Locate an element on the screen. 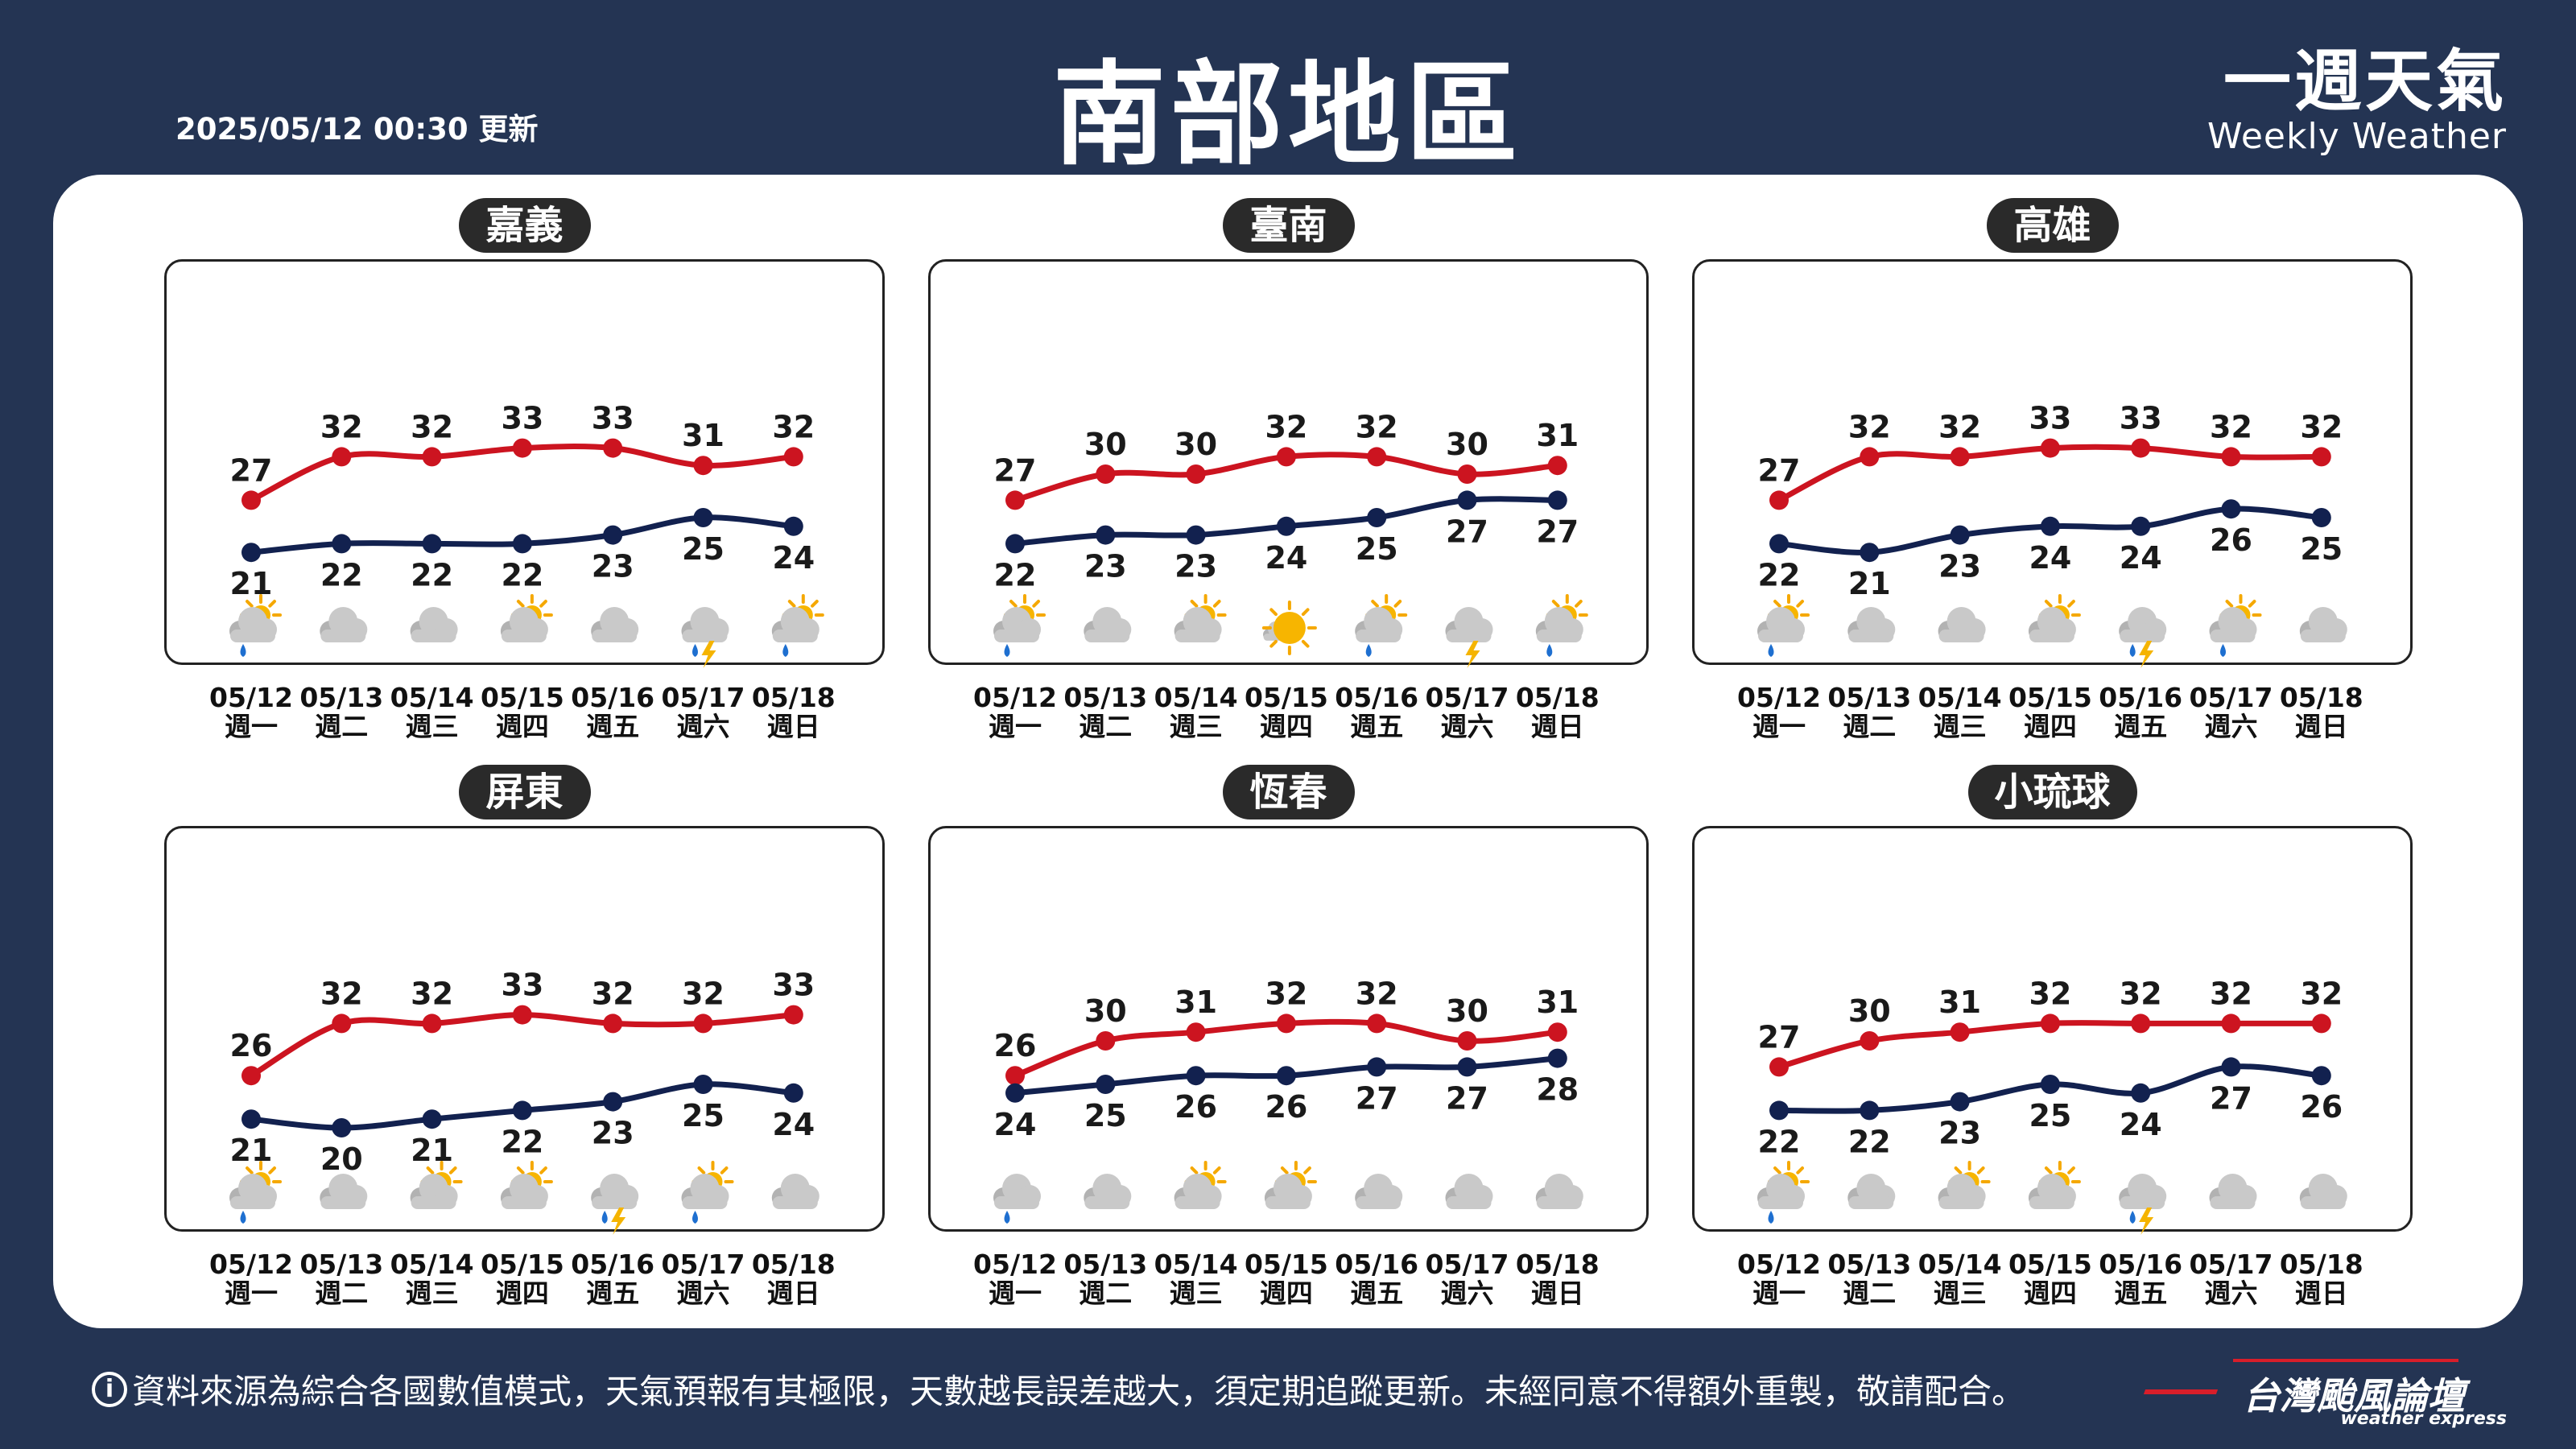 Image resolution: width=2576 pixels, height=1449 pixels. forum-logo: 台灣颱風論壇 weather express is located at coordinates (2325, 1390).